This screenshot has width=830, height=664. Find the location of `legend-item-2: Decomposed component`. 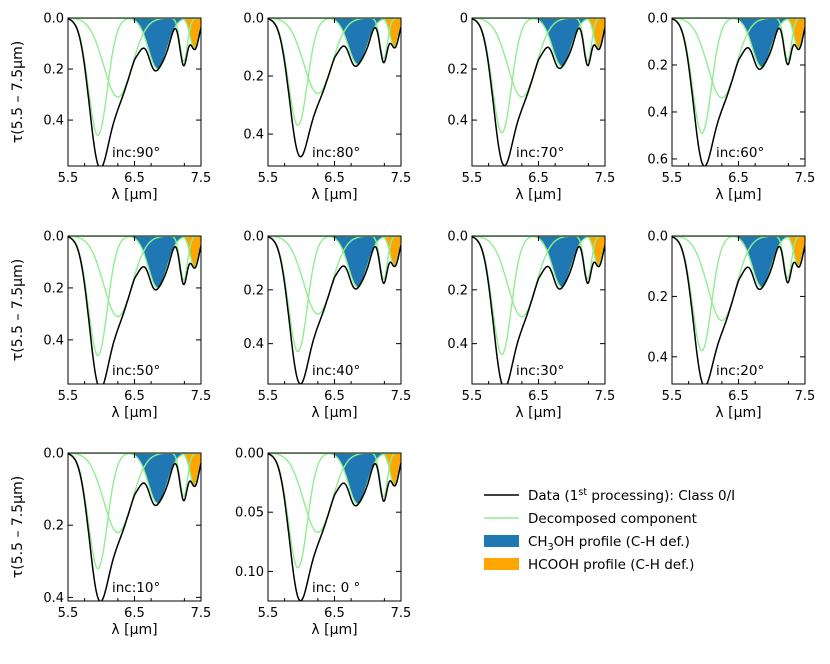

legend-item-2: Decomposed component is located at coordinates (590, 519).